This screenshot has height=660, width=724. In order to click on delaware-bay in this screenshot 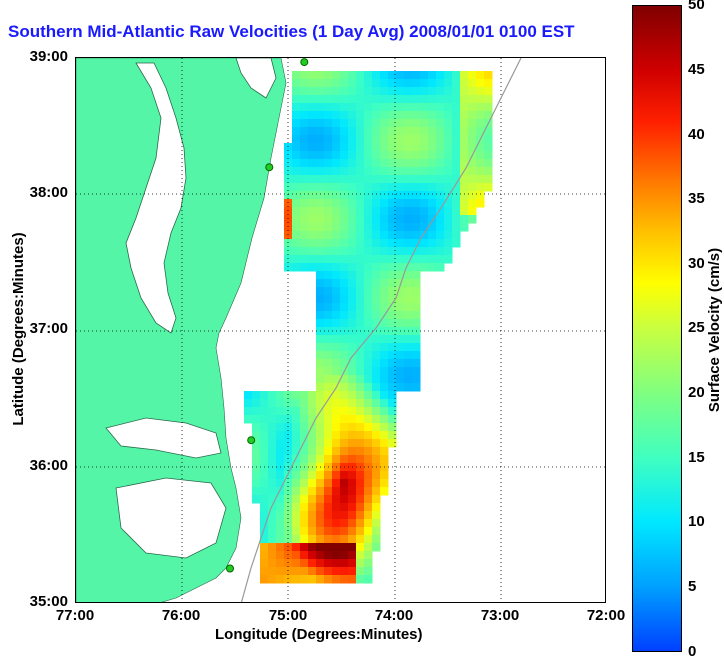, I will do `click(256, 78)`.